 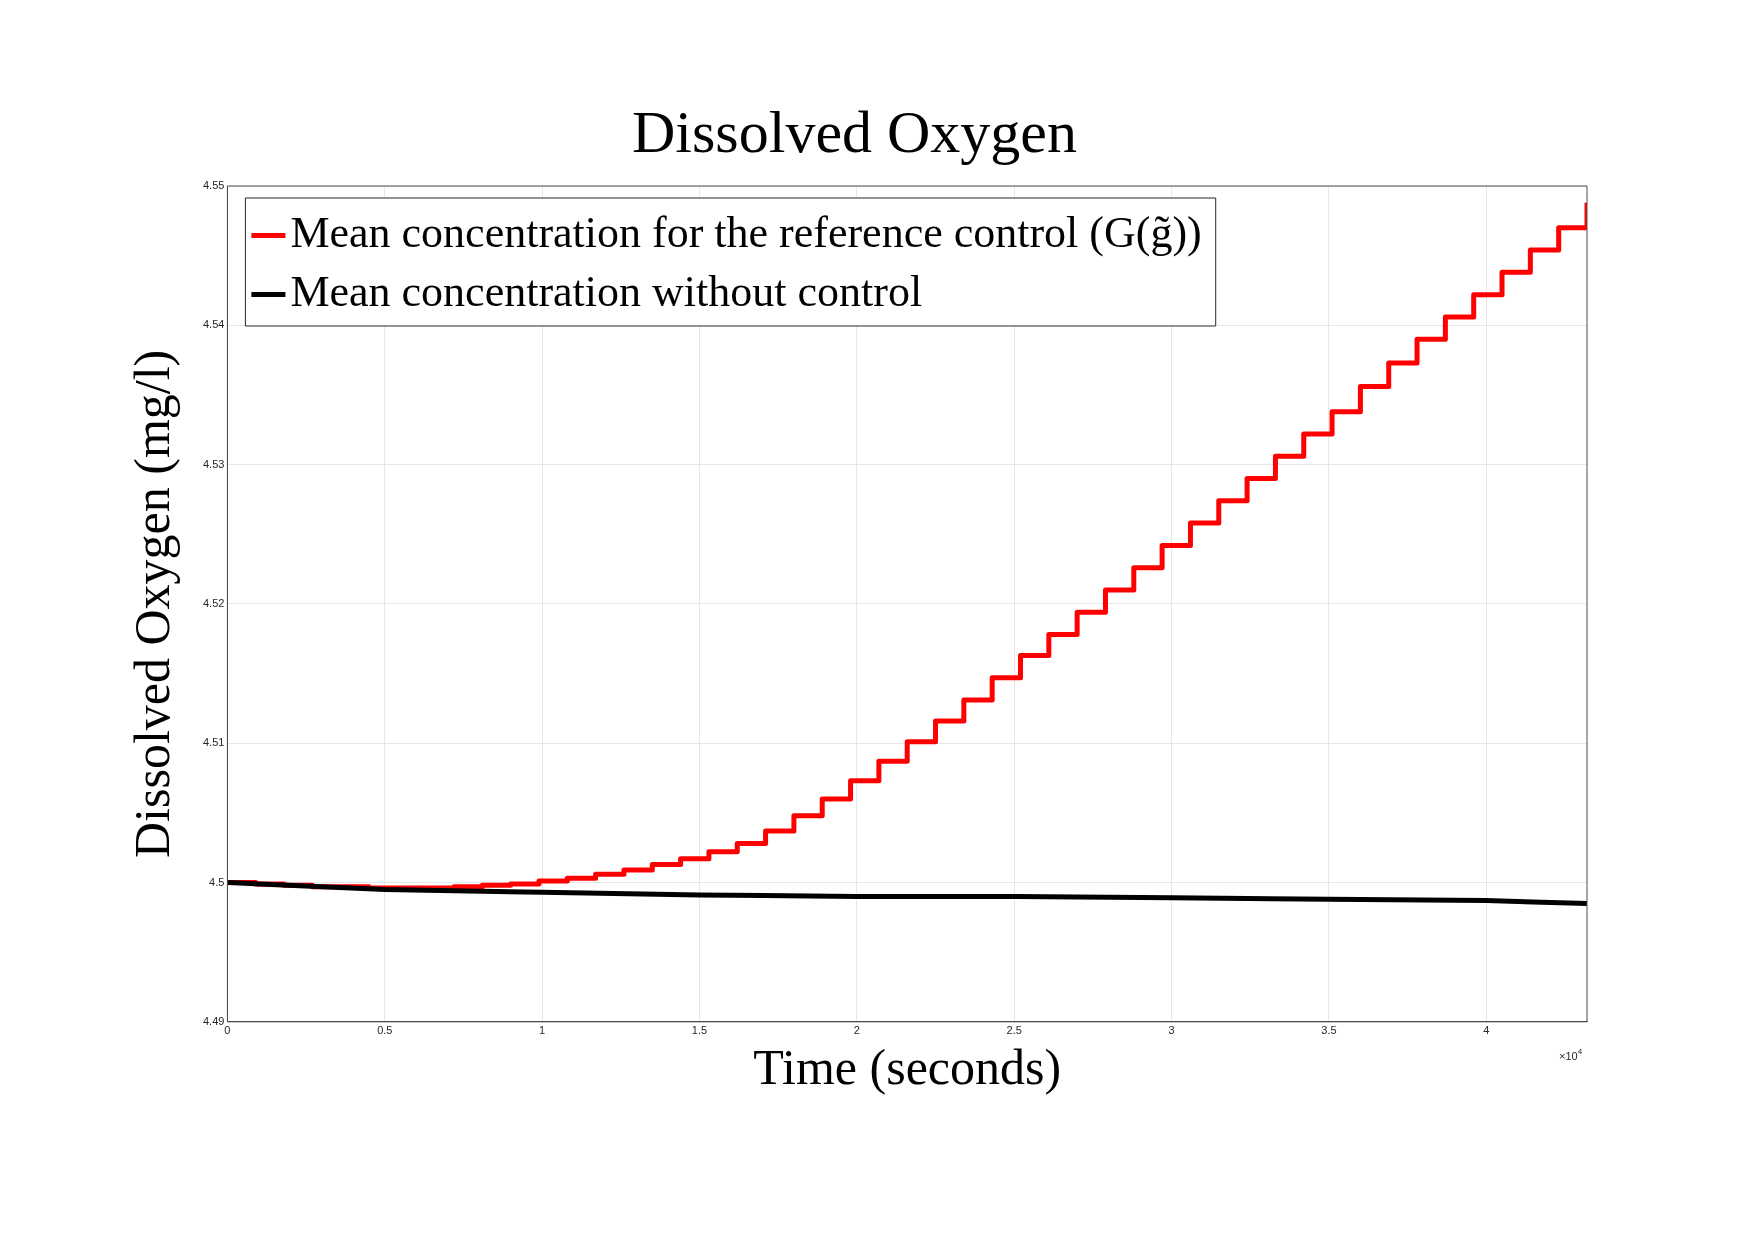 What do you see at coordinates (1014, 1030) in the screenshot?
I see `x-tick-label: 2.5` at bounding box center [1014, 1030].